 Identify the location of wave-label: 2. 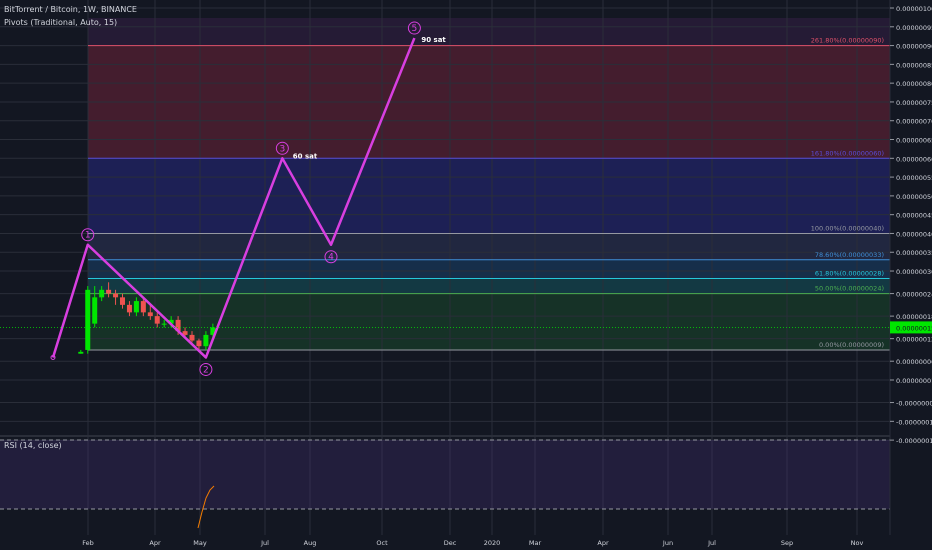
(206, 370).